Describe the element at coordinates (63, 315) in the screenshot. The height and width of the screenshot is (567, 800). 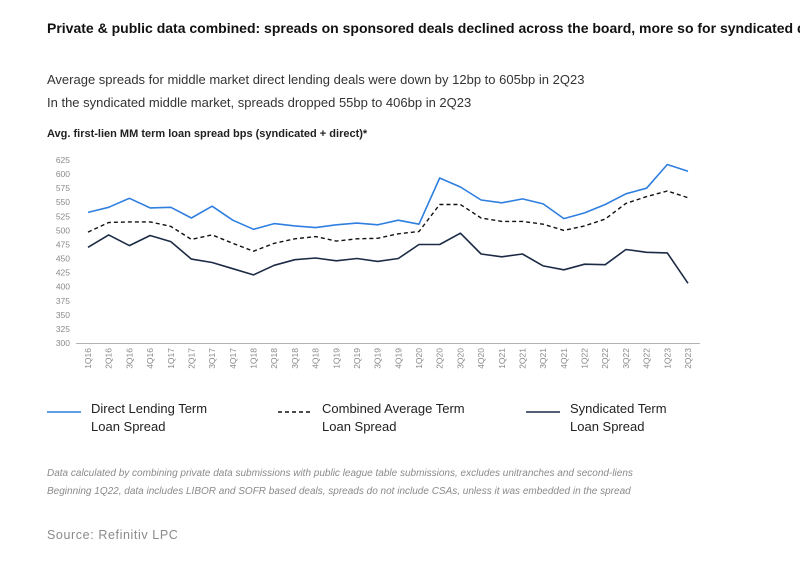
I see `y-tick-label: 350` at that location.